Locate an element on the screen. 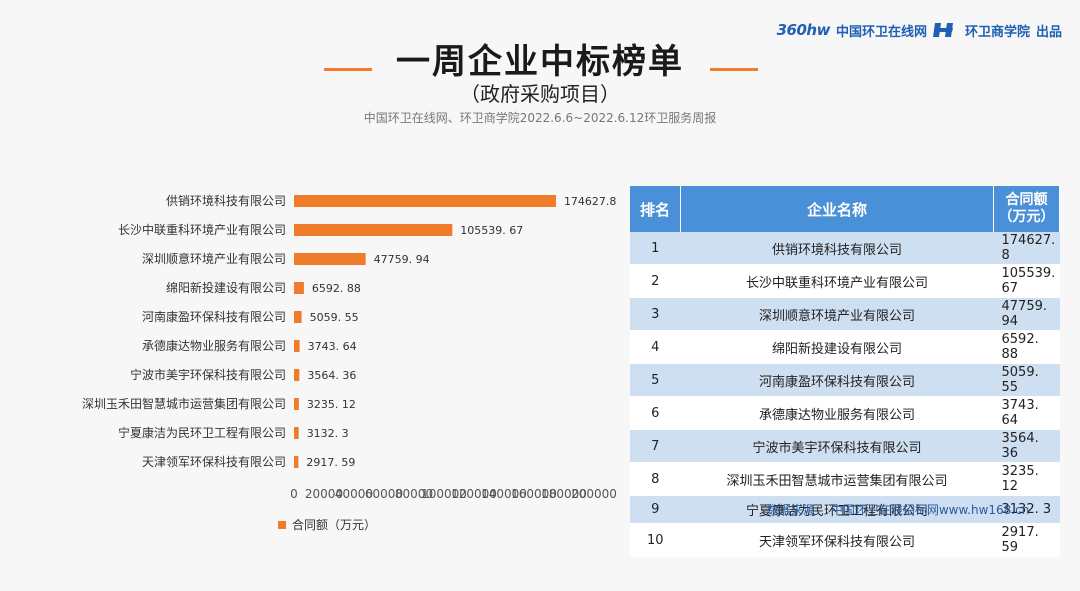 This screenshot has width=1080, height=591. x-tick-label: 40000 is located at coordinates (354, 494).